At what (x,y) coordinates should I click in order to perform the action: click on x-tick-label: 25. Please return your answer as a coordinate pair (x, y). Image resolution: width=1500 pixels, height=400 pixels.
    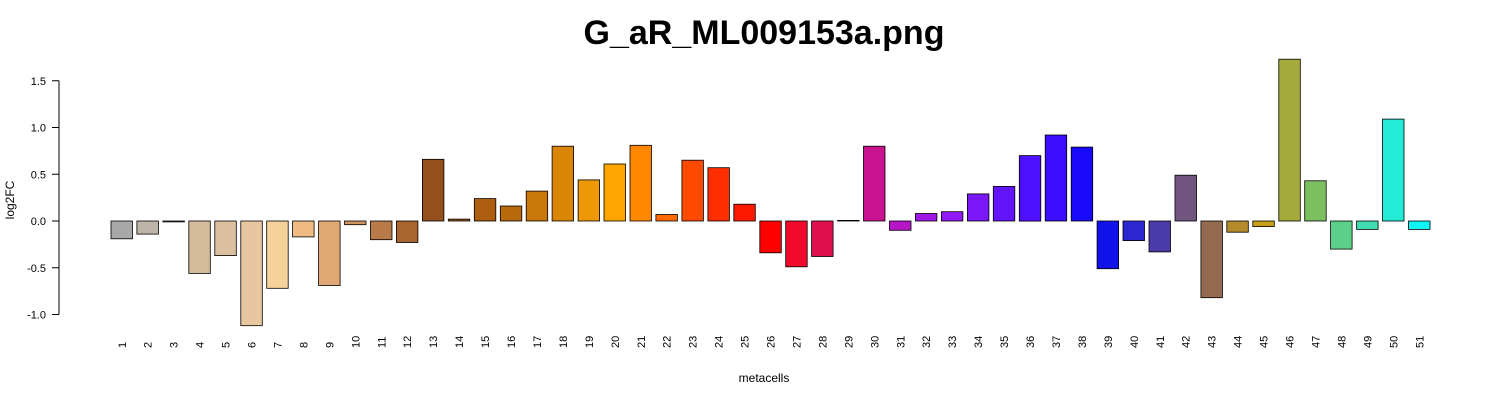
    Looking at the image, I should click on (746, 342).